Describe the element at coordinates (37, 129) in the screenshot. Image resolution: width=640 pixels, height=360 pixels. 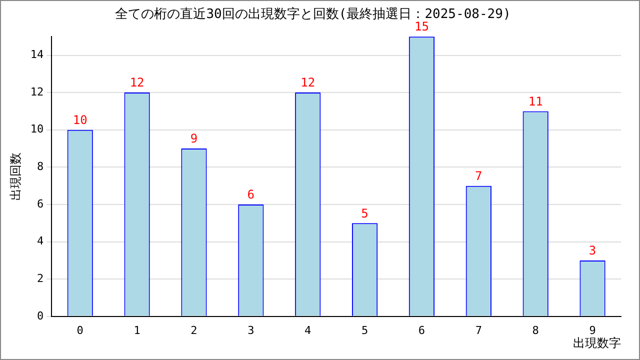
I see `y-tick-label: 10` at that location.